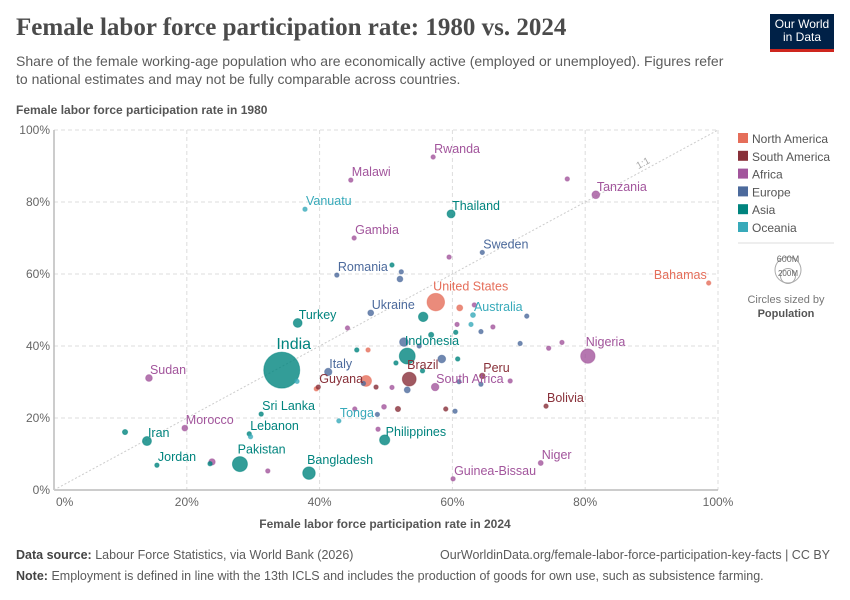 The width and height of the screenshot is (850, 600). What do you see at coordinates (393, 305) in the screenshot?
I see `point-label: Ukraine` at bounding box center [393, 305].